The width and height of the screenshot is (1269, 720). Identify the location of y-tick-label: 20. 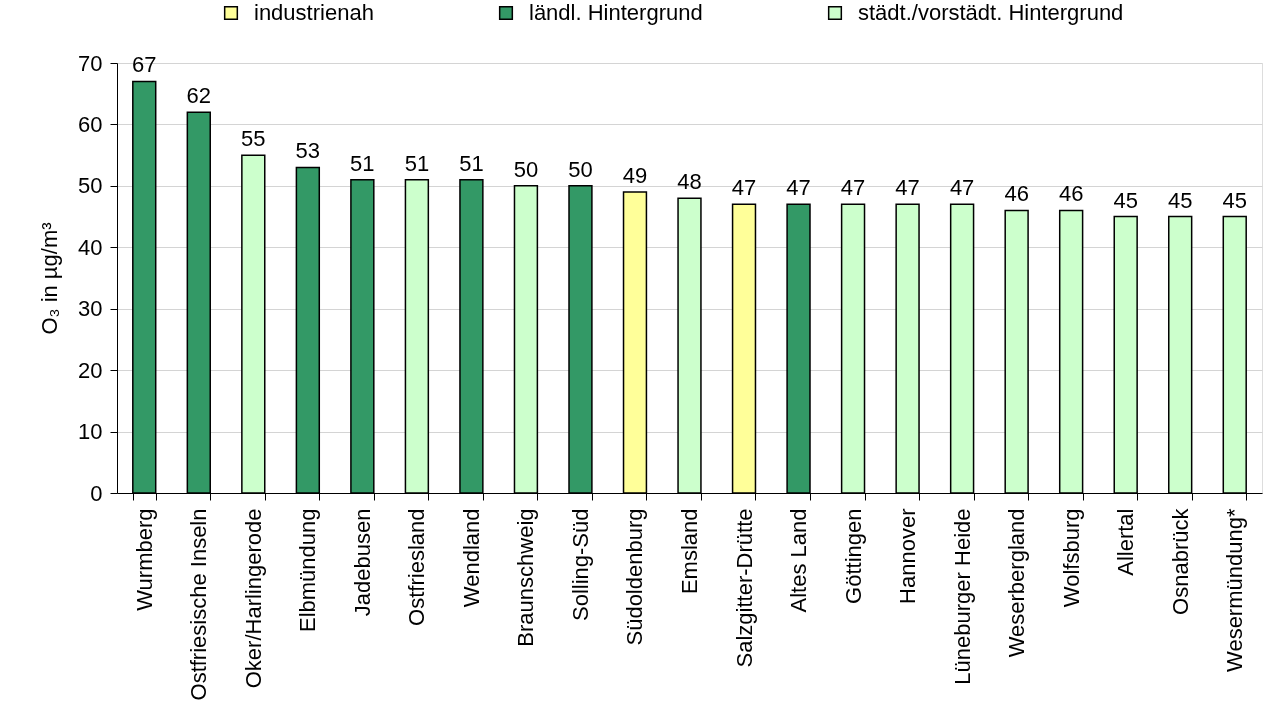
(90, 370).